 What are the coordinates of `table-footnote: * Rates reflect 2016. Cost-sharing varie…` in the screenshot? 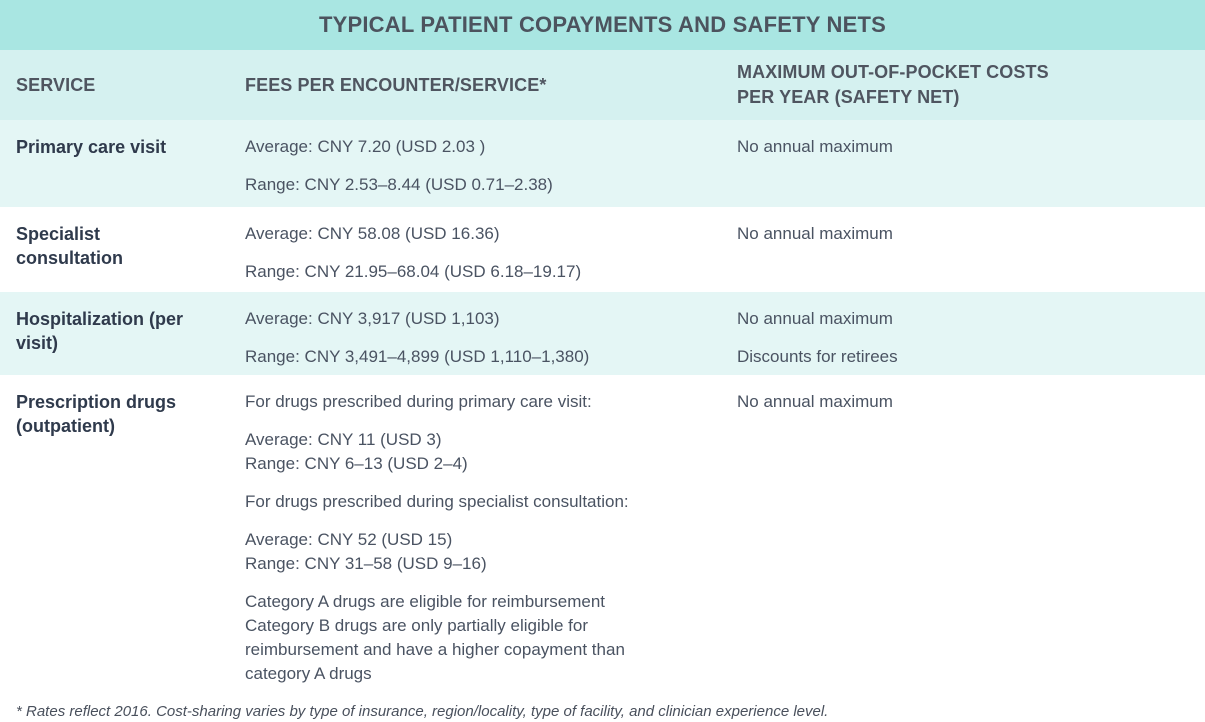 It's located at (422, 711).